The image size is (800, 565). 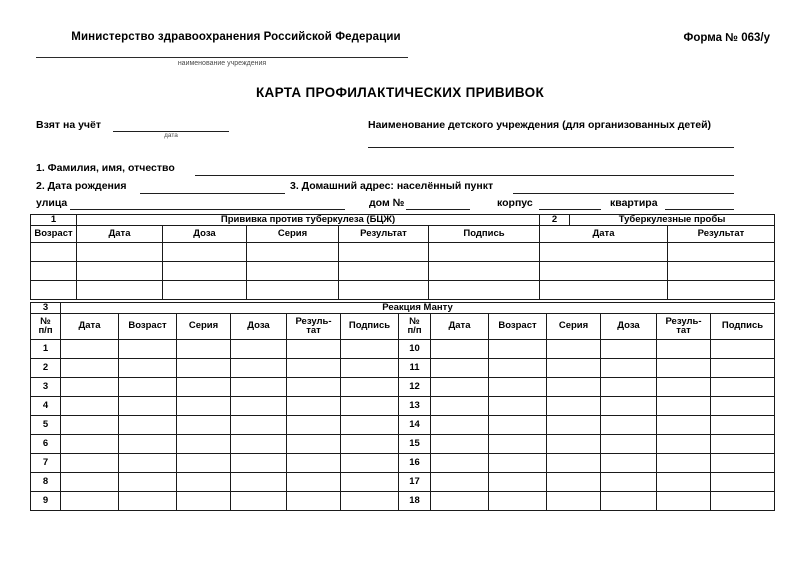 What do you see at coordinates (171, 131) in the screenshot?
I see `registration-date-input` at bounding box center [171, 131].